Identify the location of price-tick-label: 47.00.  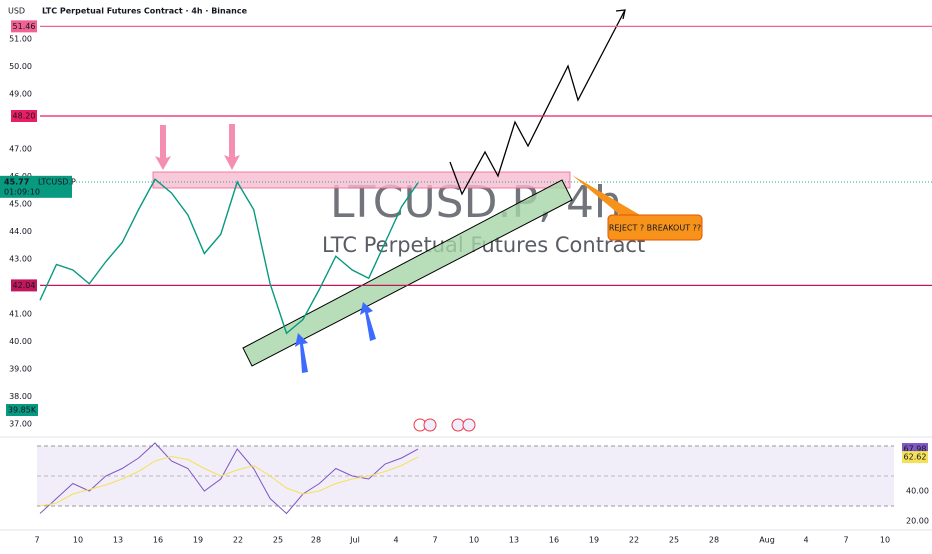
(20, 149).